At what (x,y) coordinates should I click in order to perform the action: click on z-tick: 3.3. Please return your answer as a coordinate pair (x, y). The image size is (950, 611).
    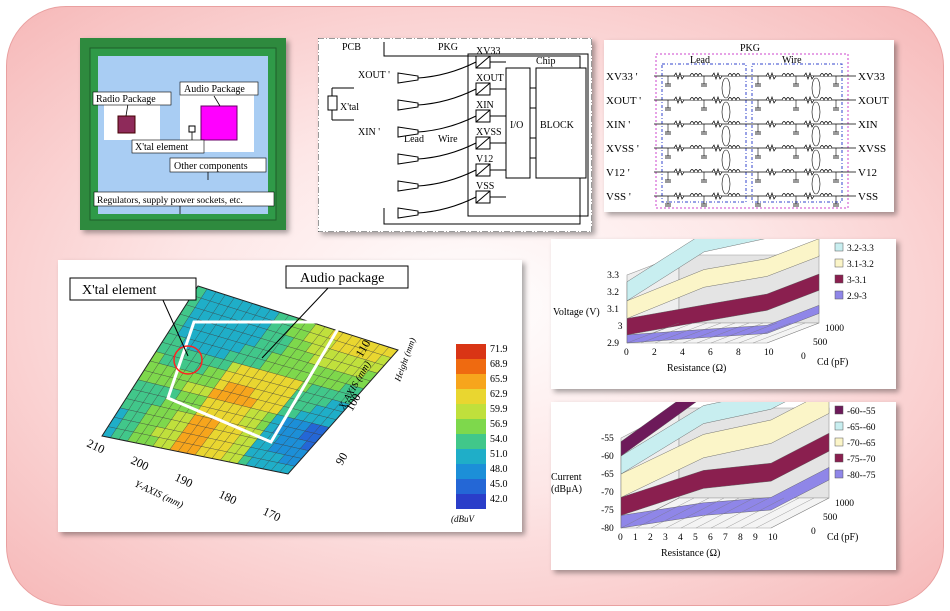
    Looking at the image, I should click on (613, 276).